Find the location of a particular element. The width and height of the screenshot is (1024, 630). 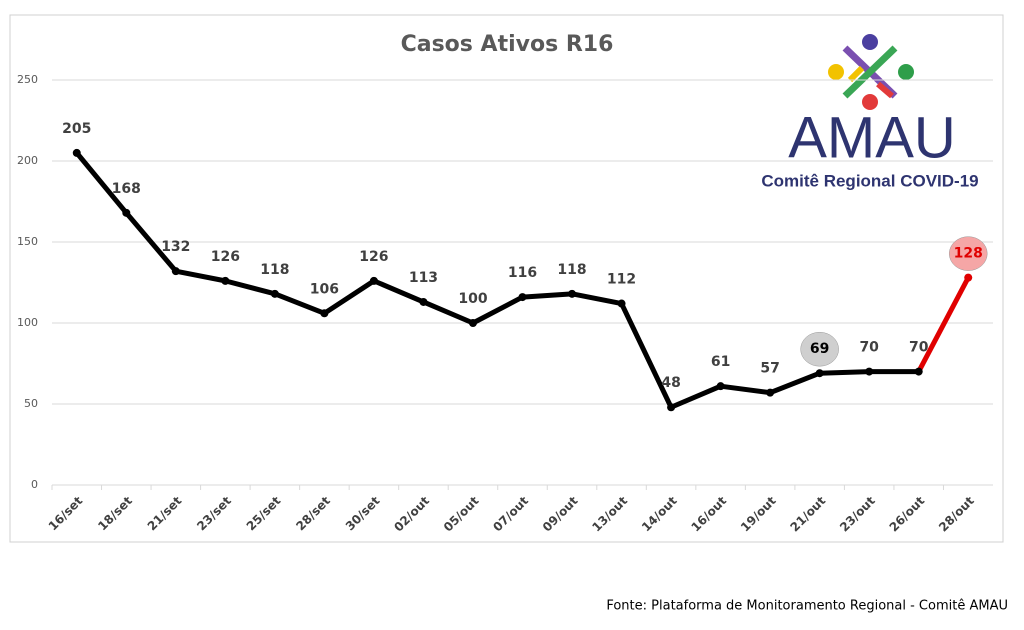

y-tick-label: 150 is located at coordinates (27, 241).